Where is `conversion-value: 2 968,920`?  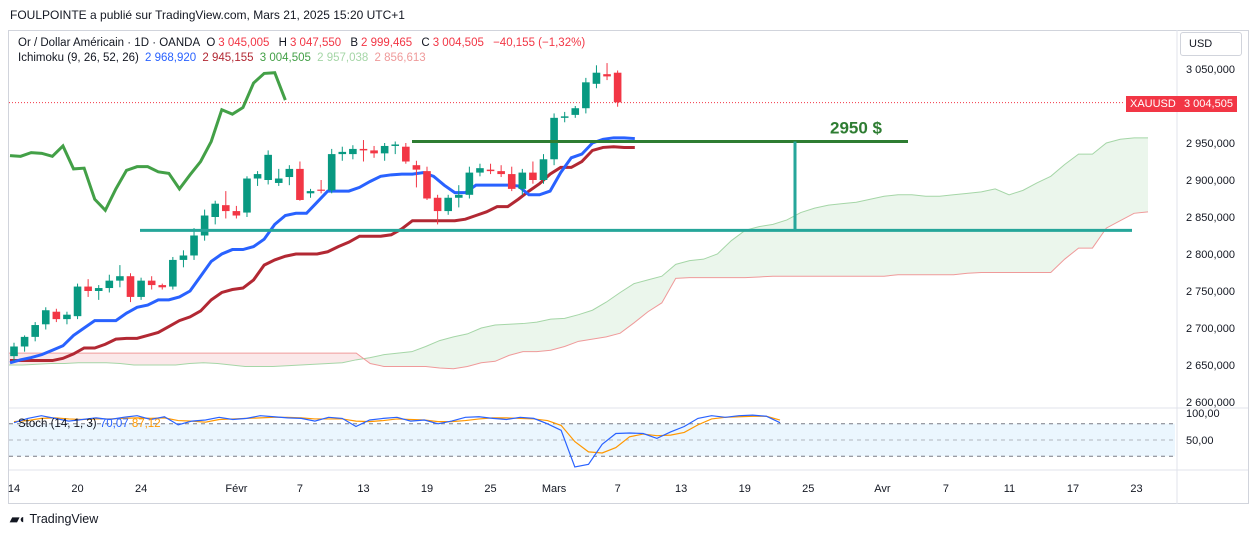
conversion-value: 2 968,920 is located at coordinates (171, 58).